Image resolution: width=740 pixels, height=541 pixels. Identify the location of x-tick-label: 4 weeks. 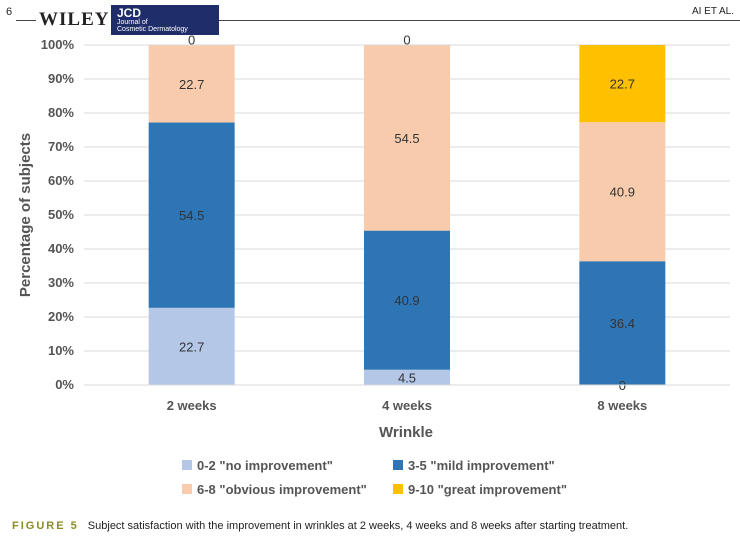
(407, 405).